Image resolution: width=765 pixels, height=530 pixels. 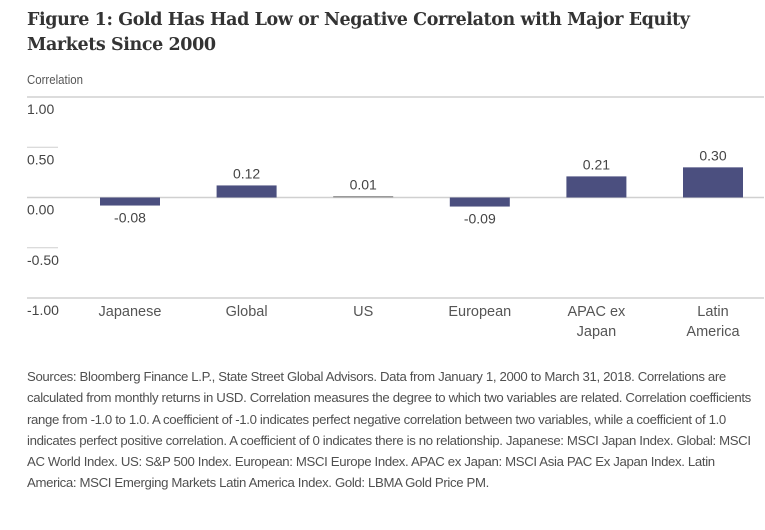 What do you see at coordinates (480, 219) in the screenshot?
I see `value-label: -0.09` at bounding box center [480, 219].